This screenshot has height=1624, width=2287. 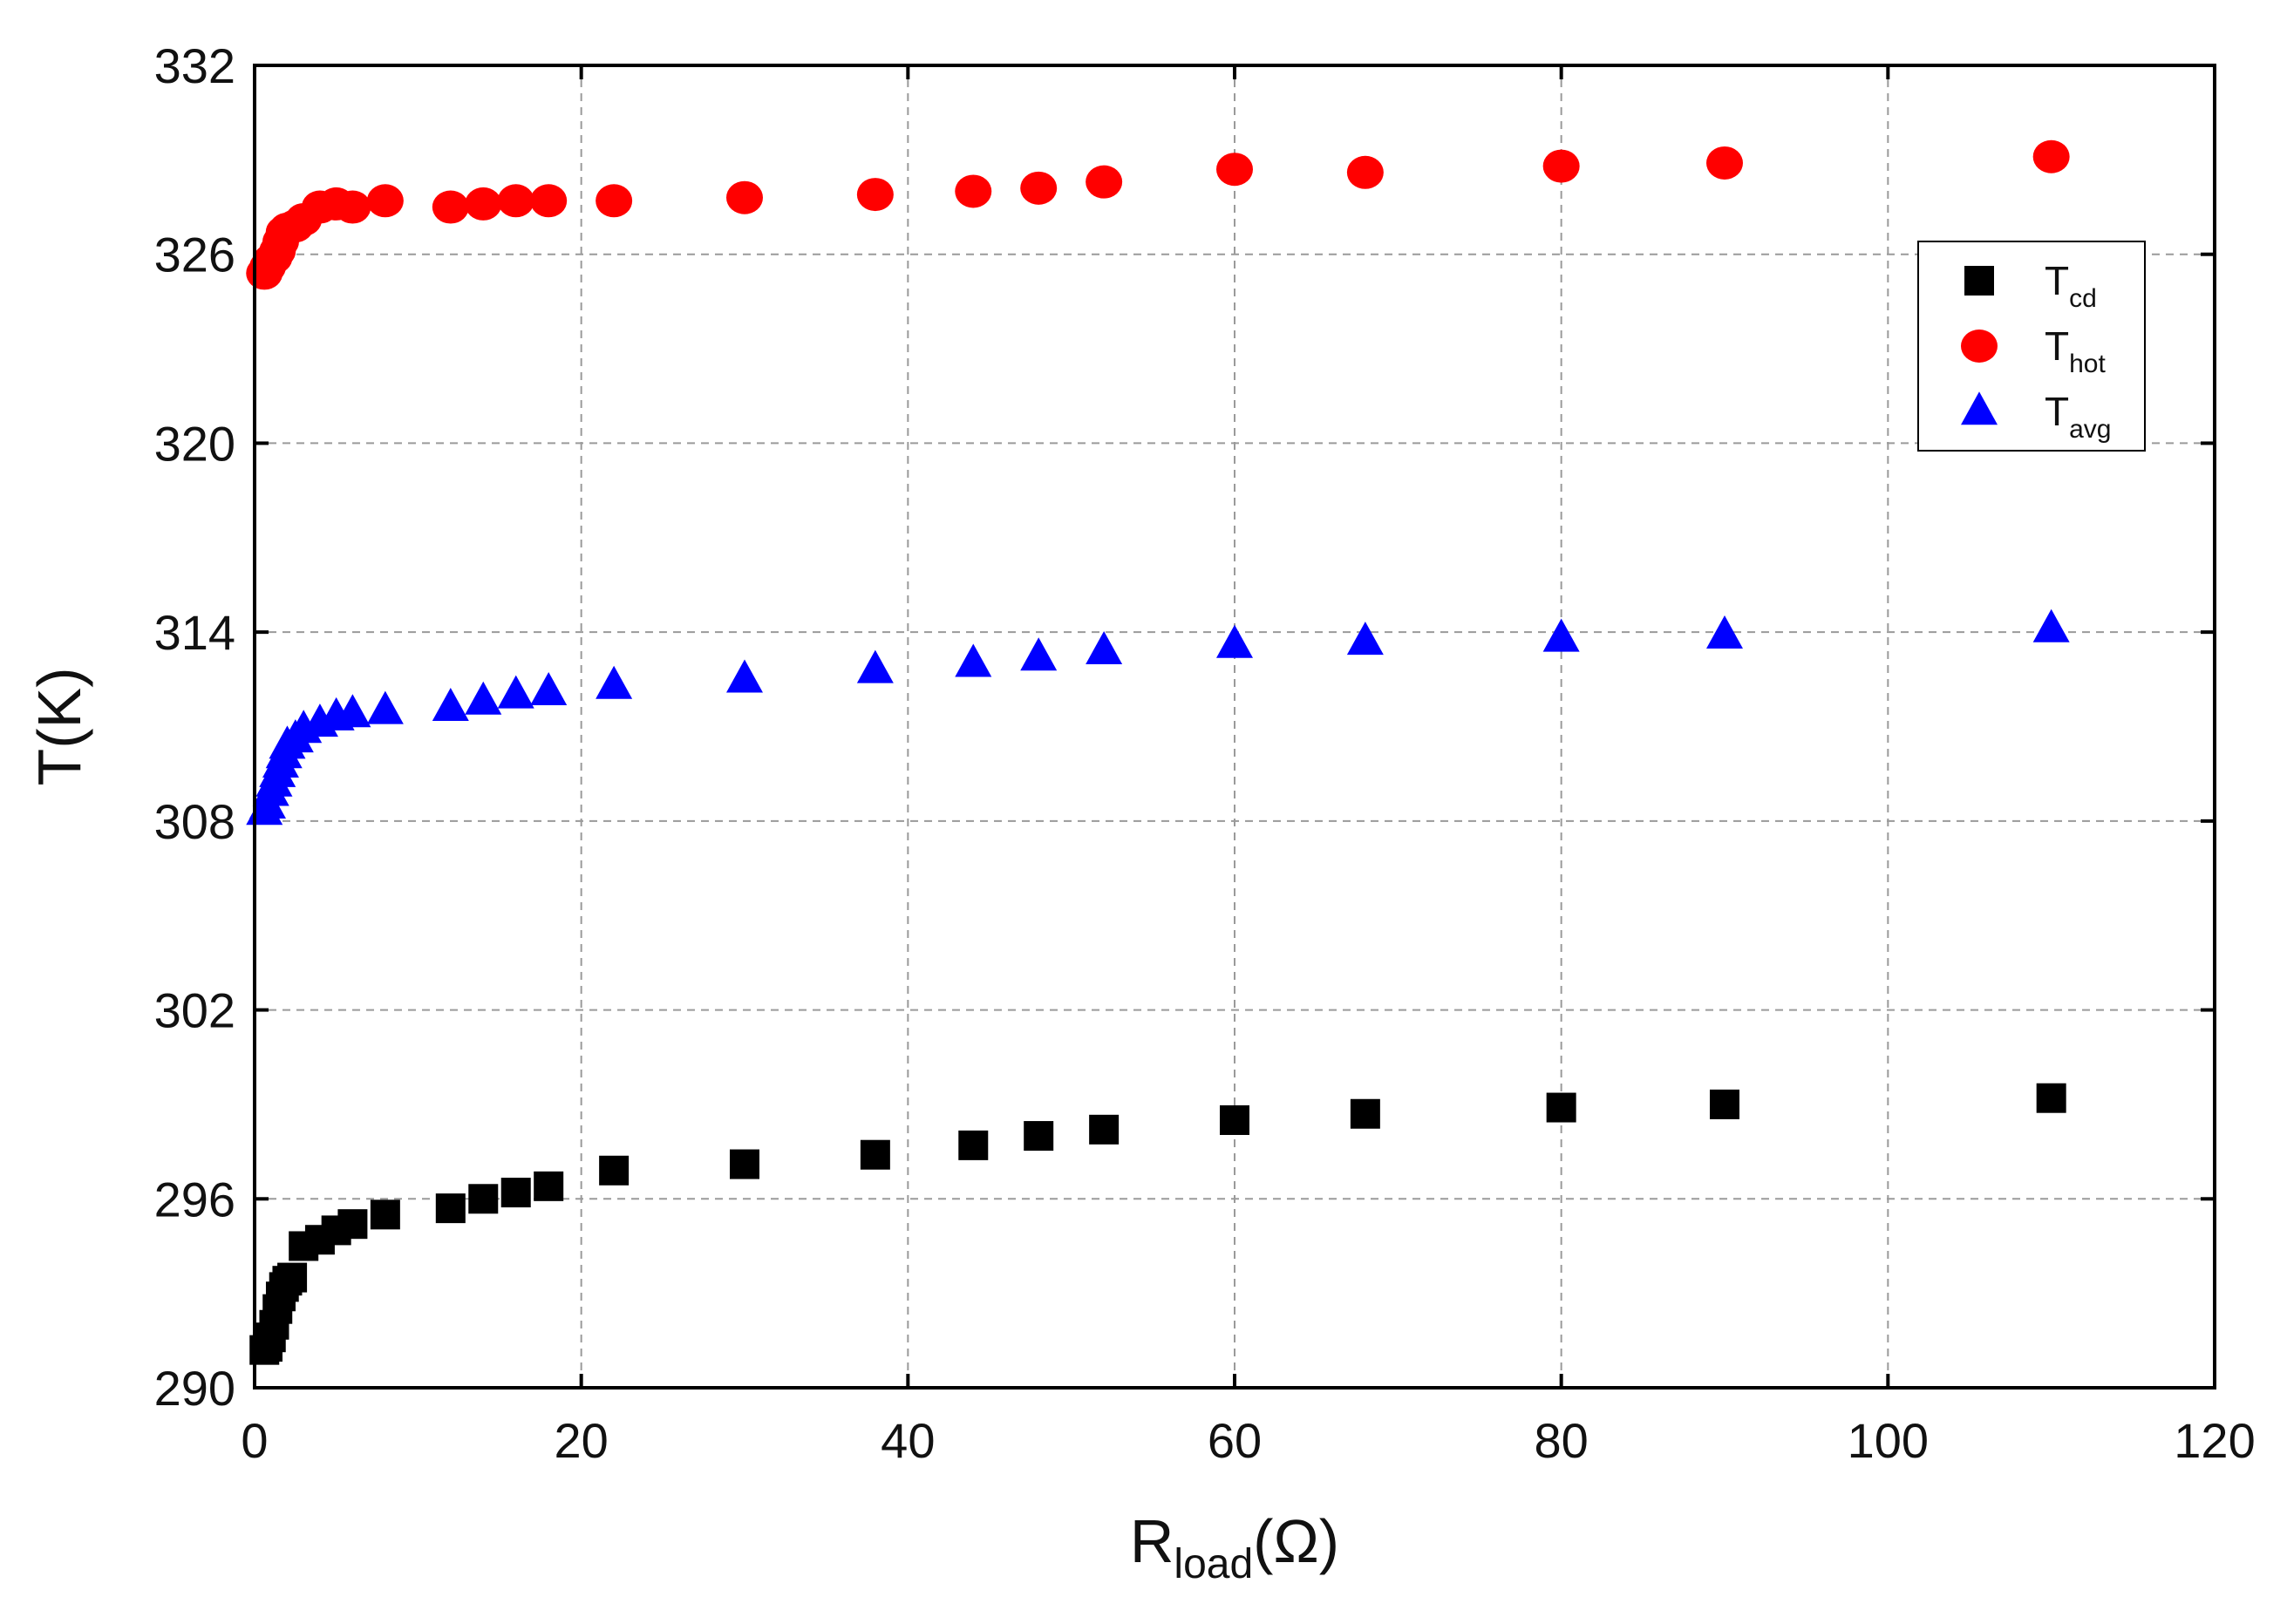 What do you see at coordinates (59, 726) in the screenshot?
I see `y-axis-label: T(K)` at bounding box center [59, 726].